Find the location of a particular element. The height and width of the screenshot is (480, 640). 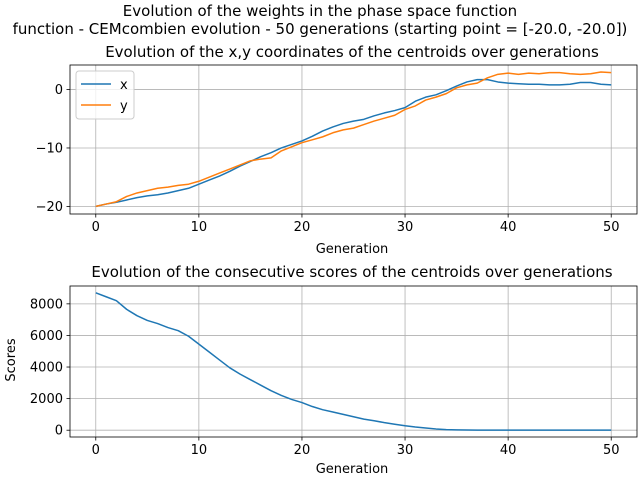

y-tick-label: 8000 is located at coordinates (46, 304).